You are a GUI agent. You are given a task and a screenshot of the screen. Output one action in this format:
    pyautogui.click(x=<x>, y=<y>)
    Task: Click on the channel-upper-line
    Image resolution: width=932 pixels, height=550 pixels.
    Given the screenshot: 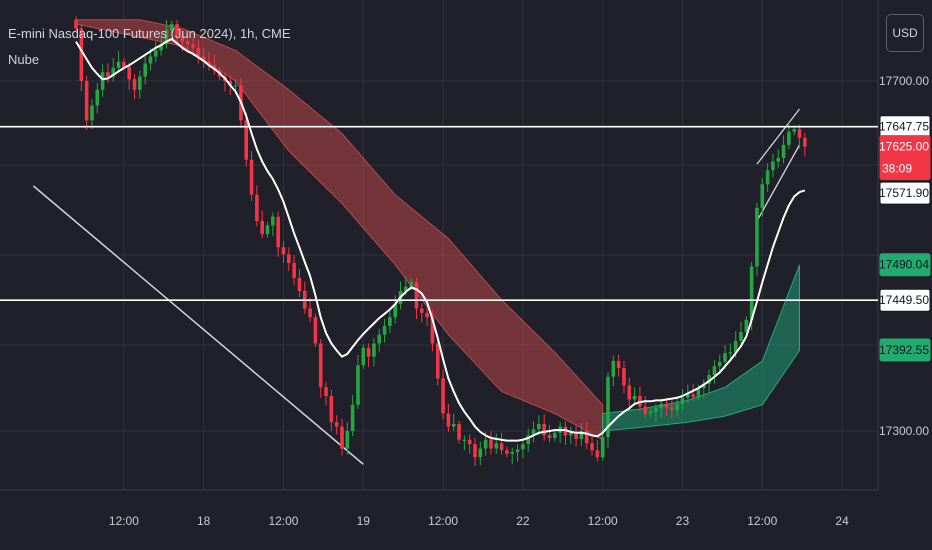 What is the action you would take?
    pyautogui.click(x=778, y=136)
    